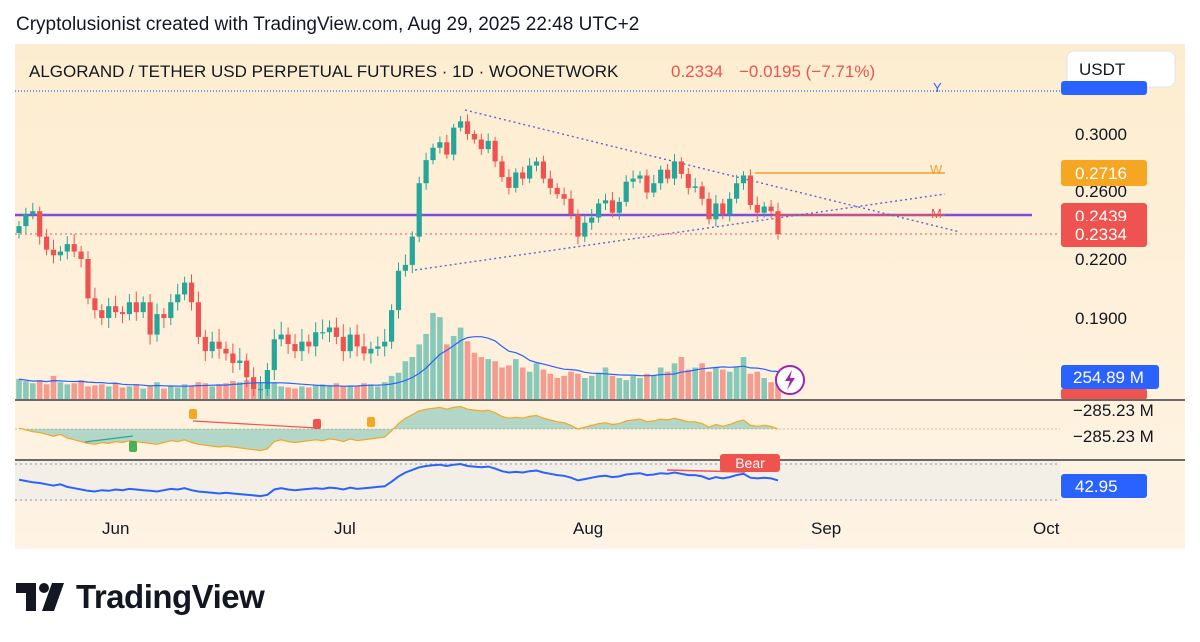 This screenshot has width=1200, height=642. I want to click on monthly-level-marker: M, so click(936, 213).